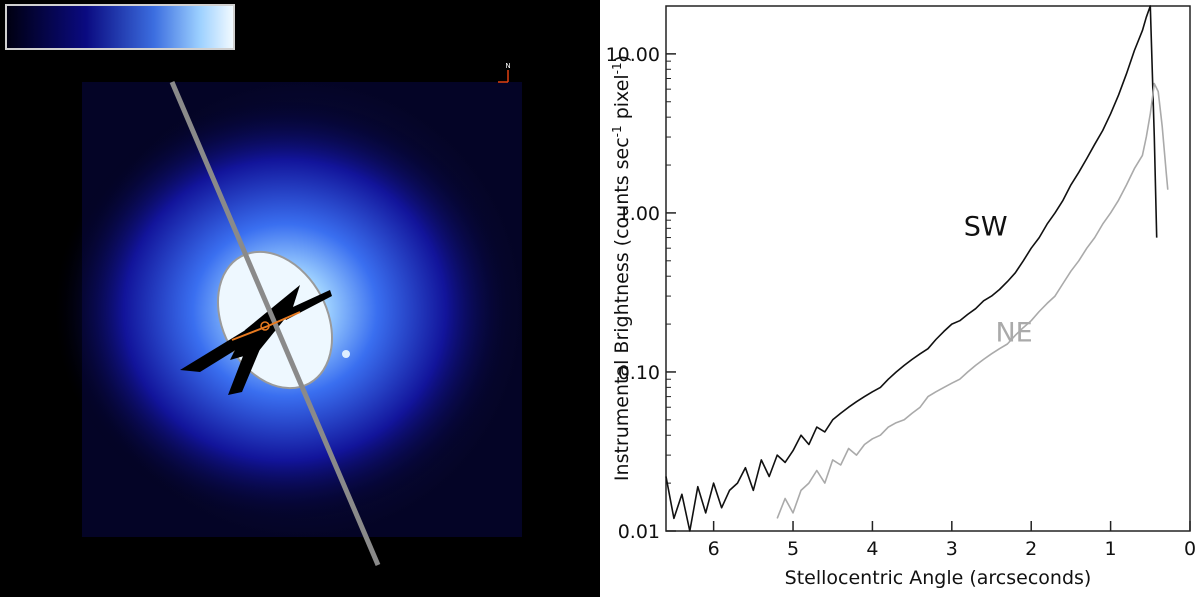 The image size is (1200, 597). I want to click on series-label-ne: NE, so click(1013, 333).